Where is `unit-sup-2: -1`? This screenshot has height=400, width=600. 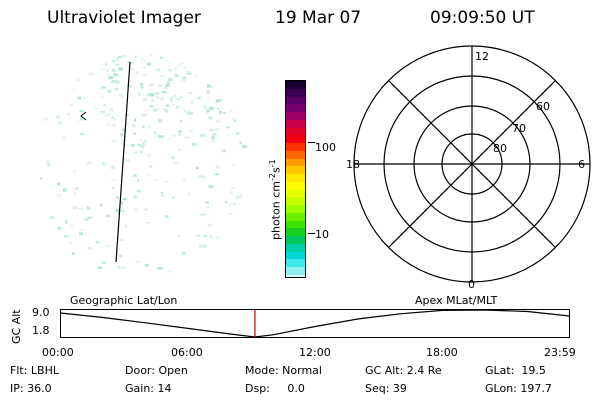
unit-sup-2: -1 is located at coordinates (272, 163).